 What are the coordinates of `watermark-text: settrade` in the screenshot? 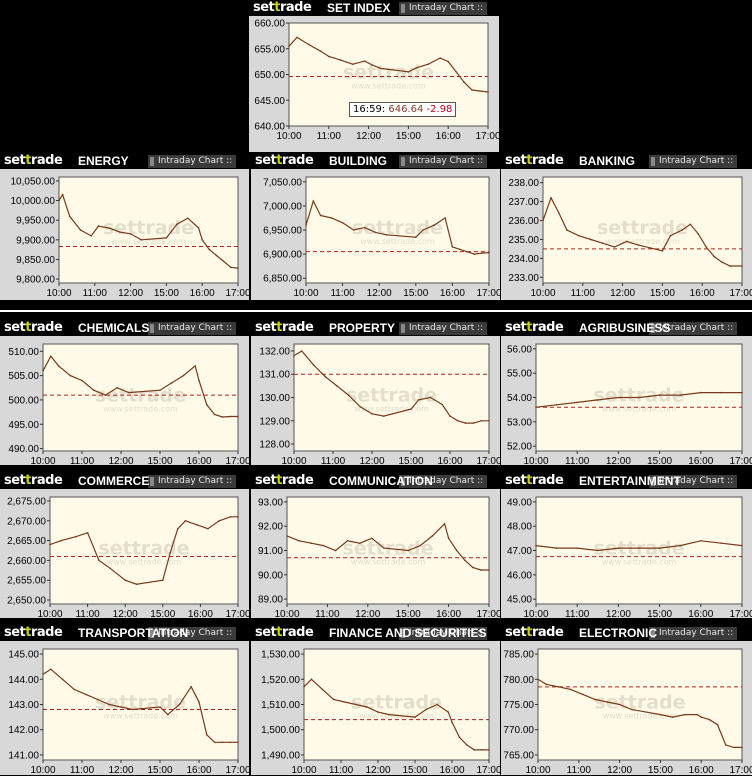 It's located at (140, 703).